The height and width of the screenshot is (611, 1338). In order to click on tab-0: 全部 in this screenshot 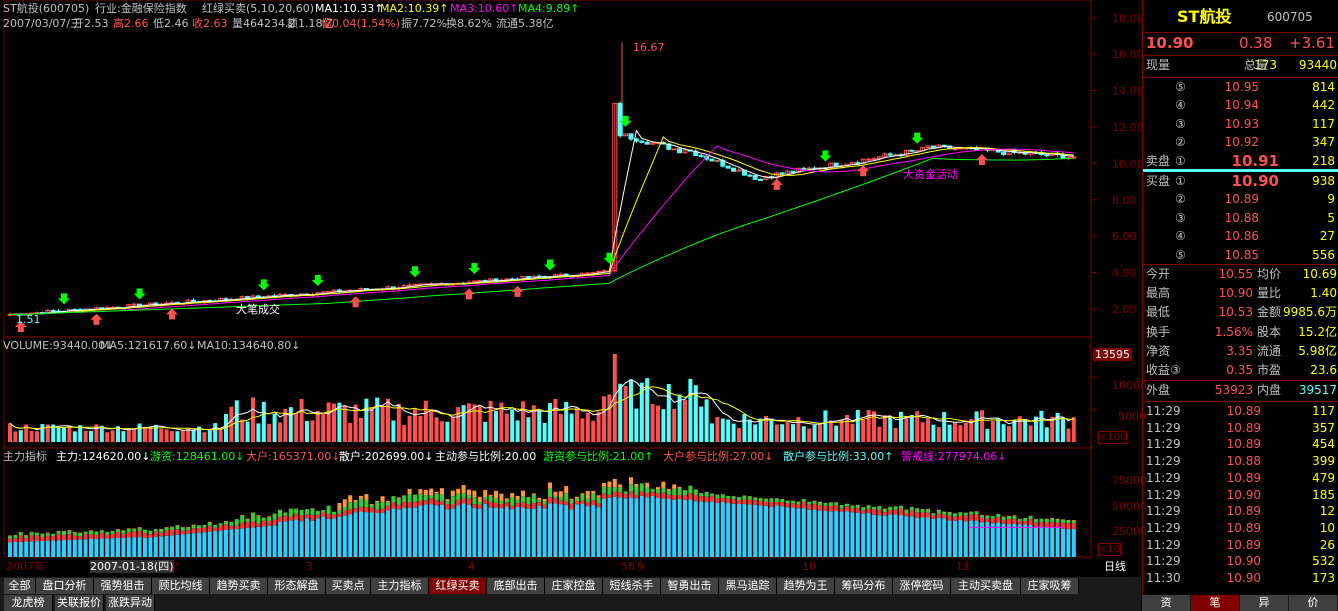, I will do `click(20, 586)`.